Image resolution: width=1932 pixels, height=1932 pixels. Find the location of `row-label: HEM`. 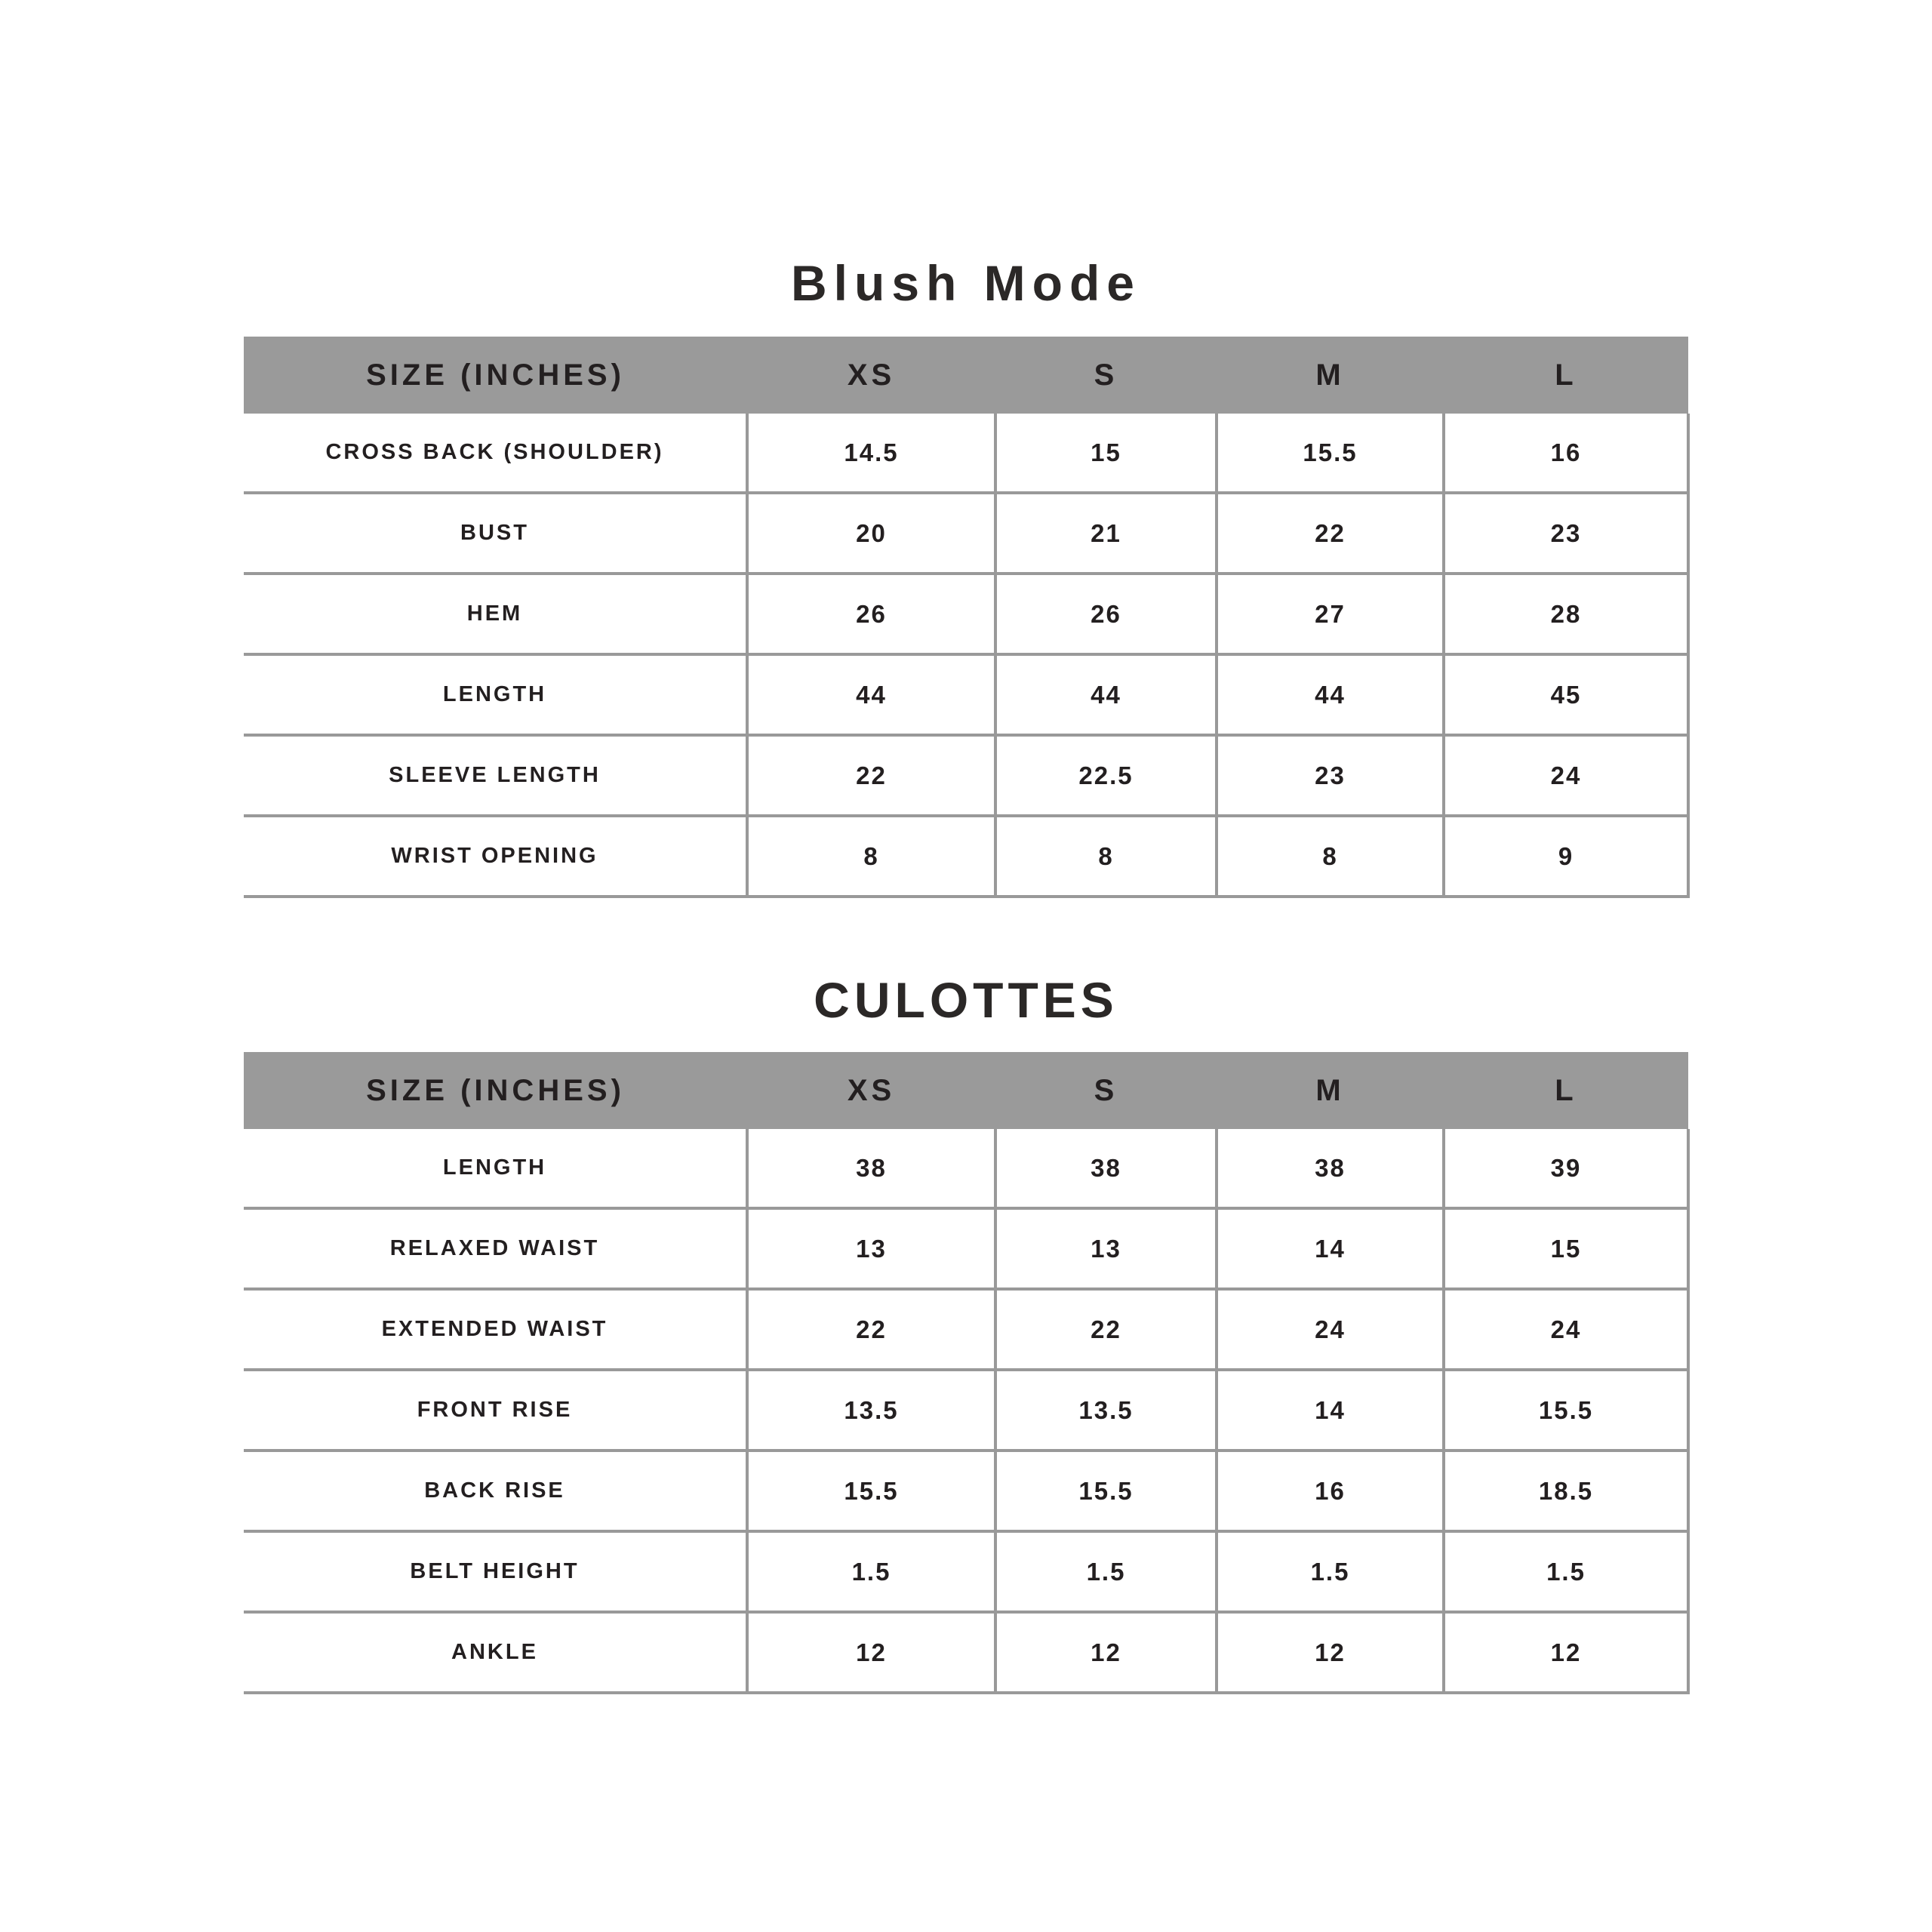

row-label: HEM is located at coordinates (496, 614).